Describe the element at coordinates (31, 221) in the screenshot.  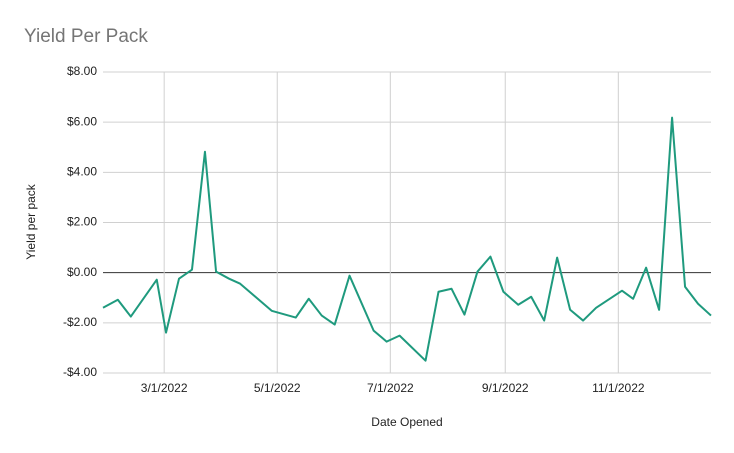
I see `y-axis-title: Yield per pack` at that location.